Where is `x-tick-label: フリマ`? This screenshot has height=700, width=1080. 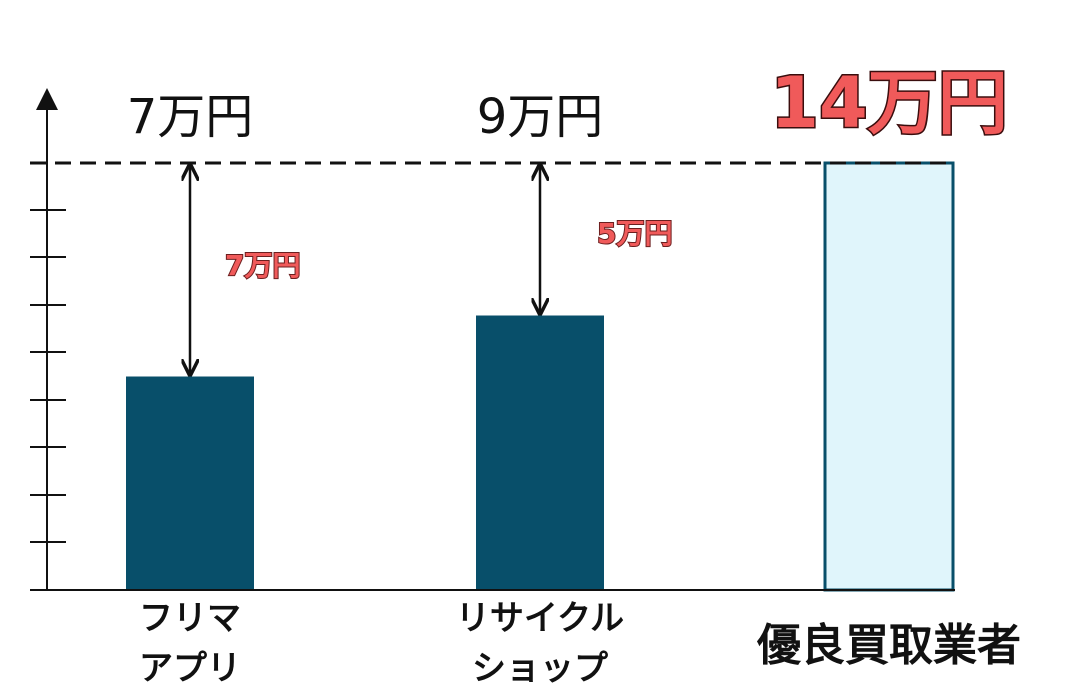 x-tick-label: フリマ is located at coordinates (190, 619).